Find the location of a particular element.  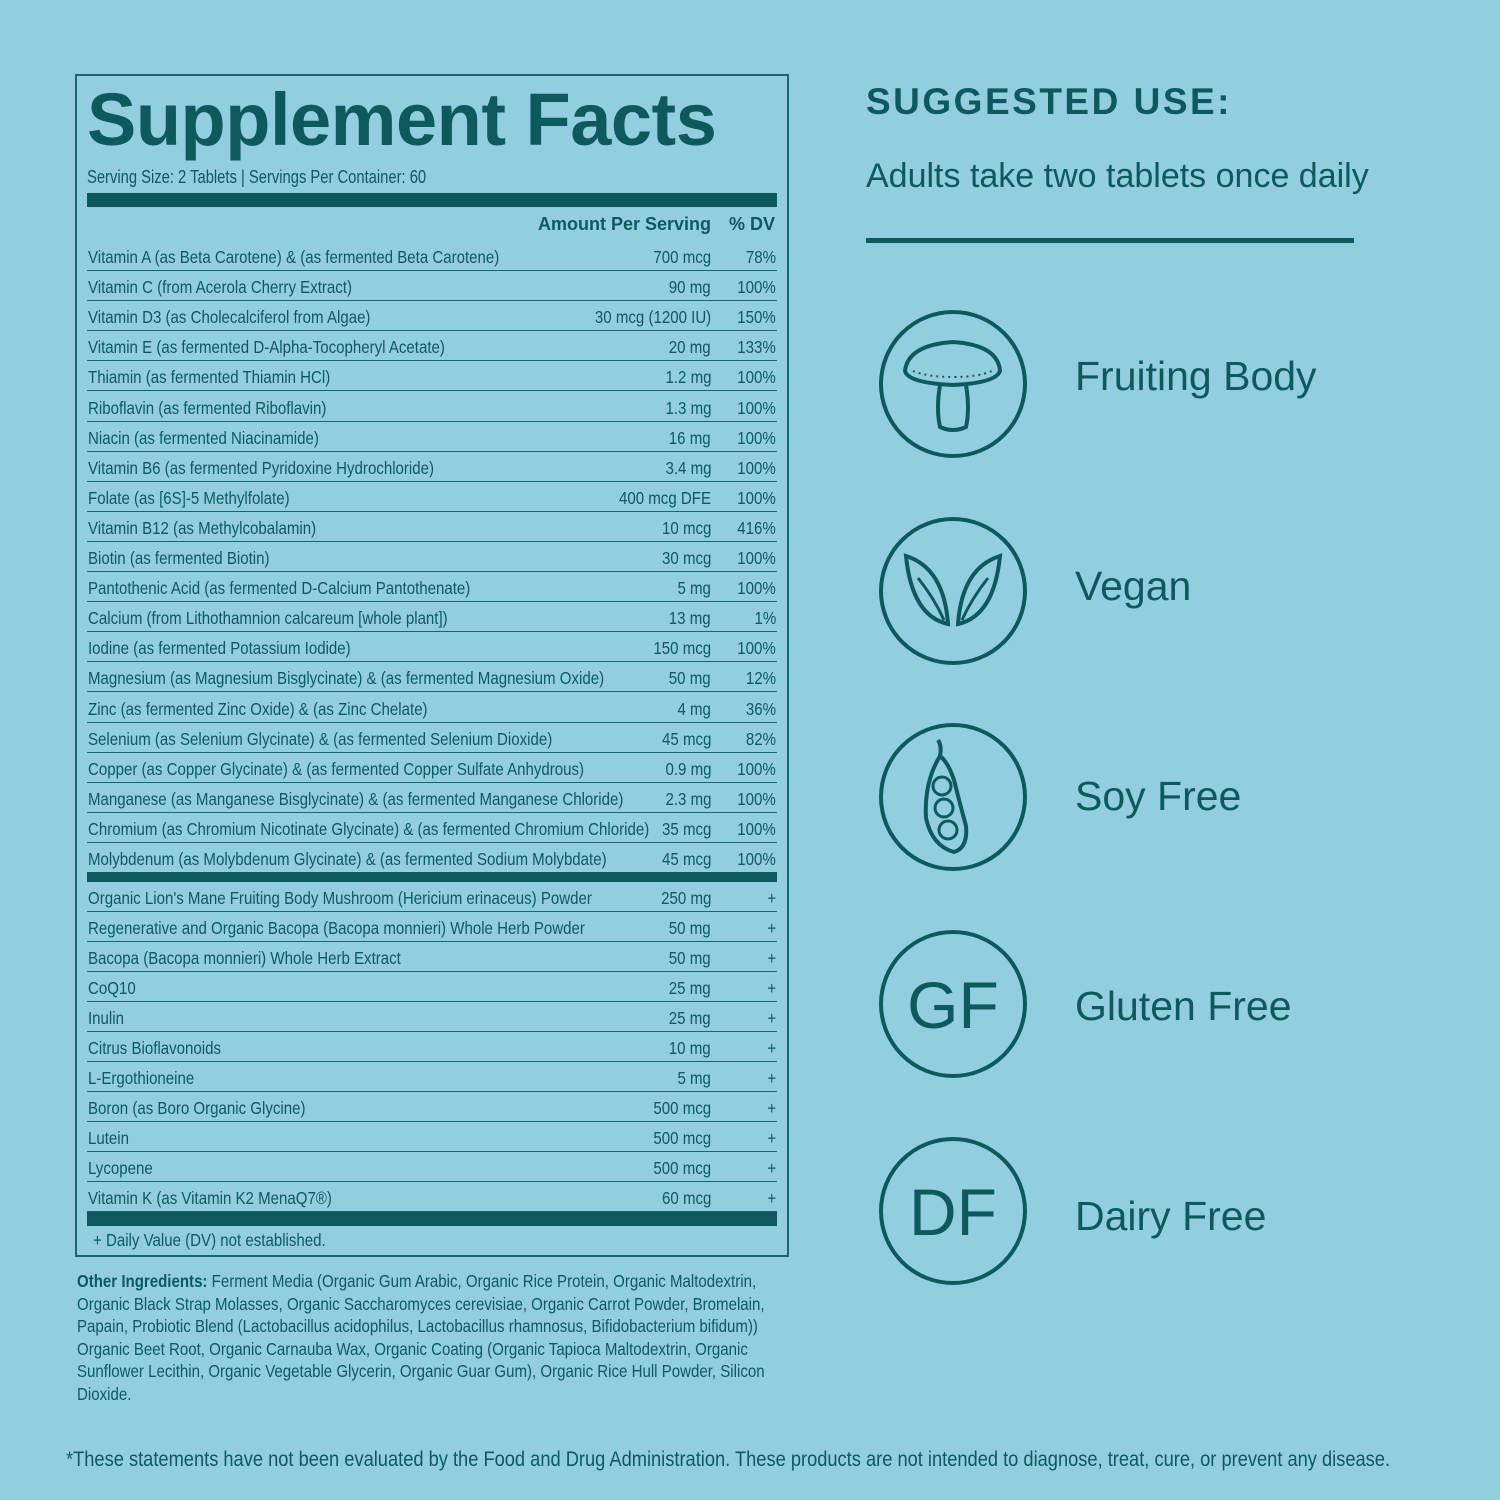

df-icon: DF is located at coordinates (953, 1211).